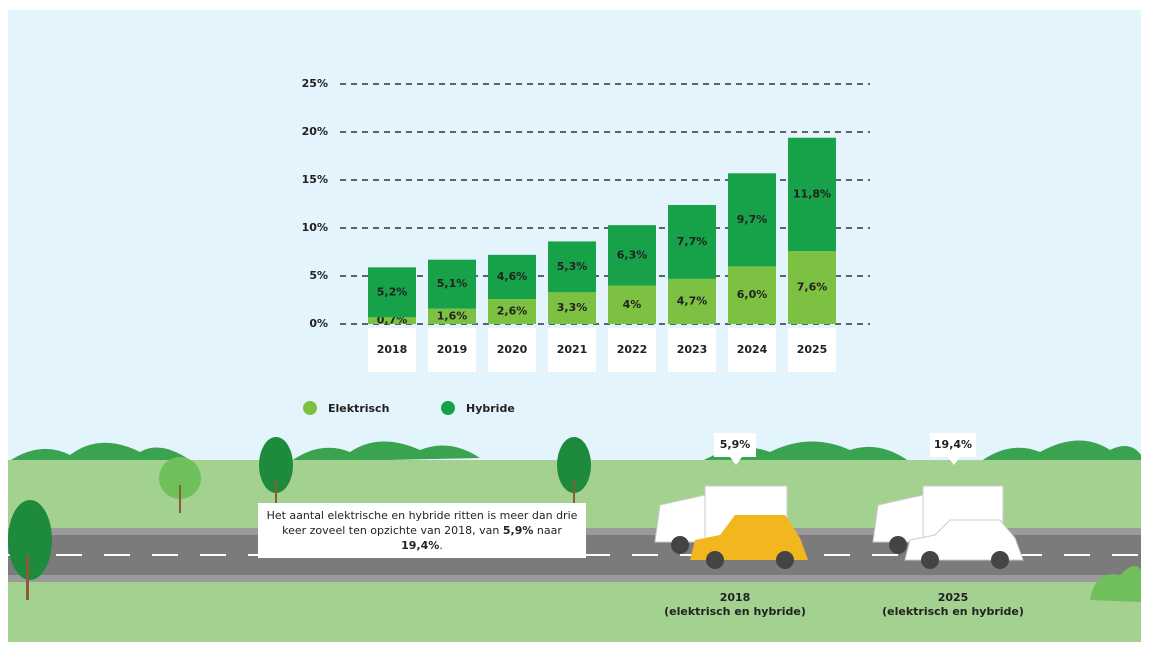 The height and width of the screenshot is (650, 1149). I want to click on value-label: 9,7%, so click(752, 219).